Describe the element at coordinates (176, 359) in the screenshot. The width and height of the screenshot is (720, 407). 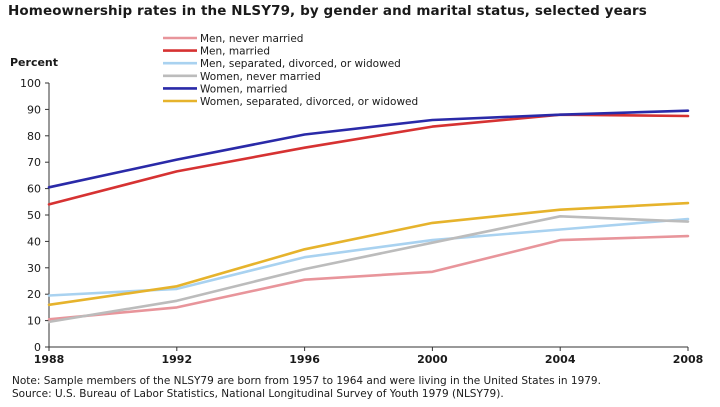
I see `x-tick-label: 1992` at that location.